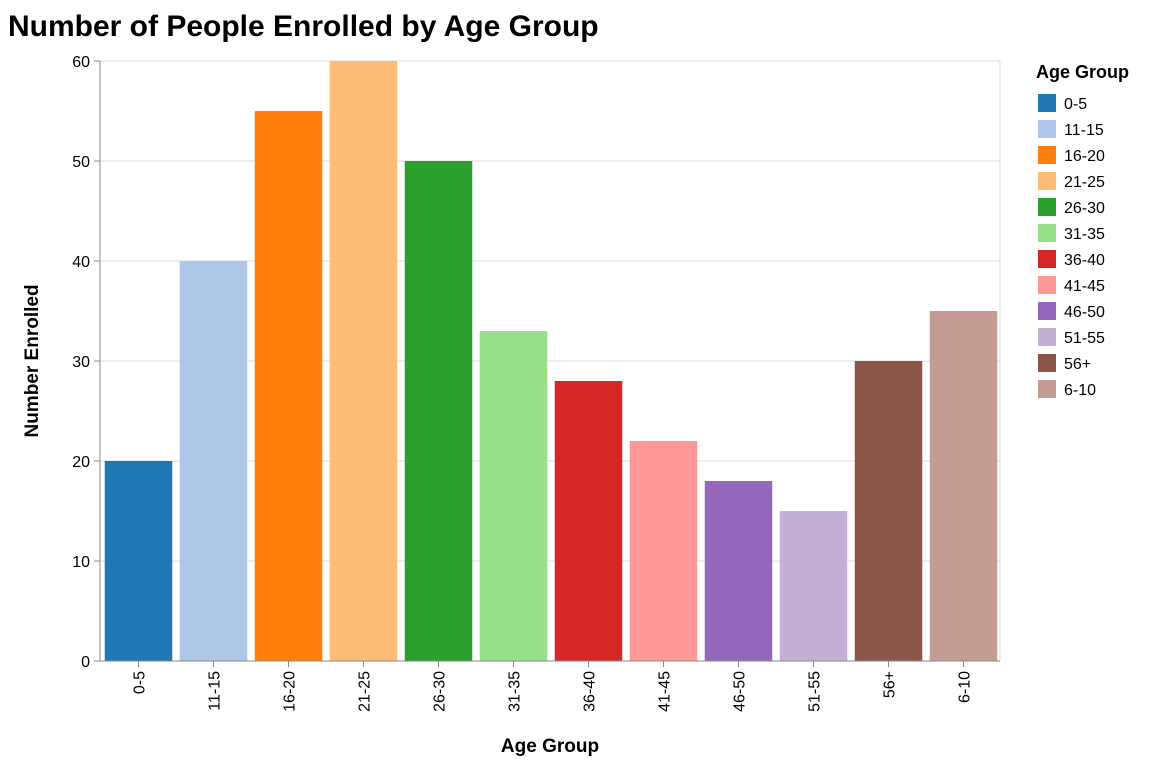  What do you see at coordinates (1080, 390) in the screenshot?
I see `legend-label: 6-10` at bounding box center [1080, 390].